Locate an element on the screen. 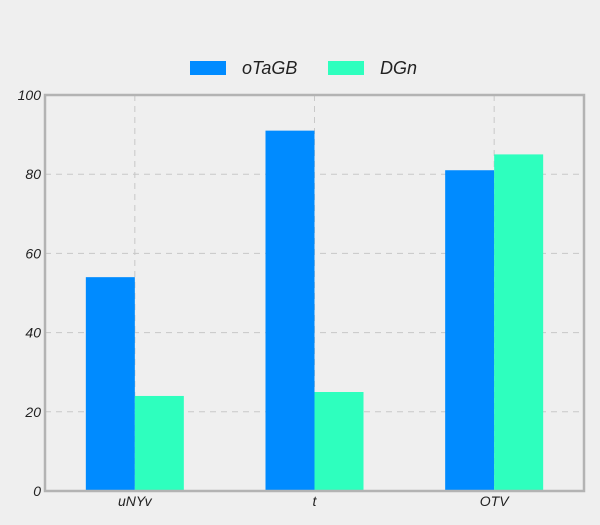 The height and width of the screenshot is (525, 600). y-tick-label: 40 is located at coordinates (33, 333).